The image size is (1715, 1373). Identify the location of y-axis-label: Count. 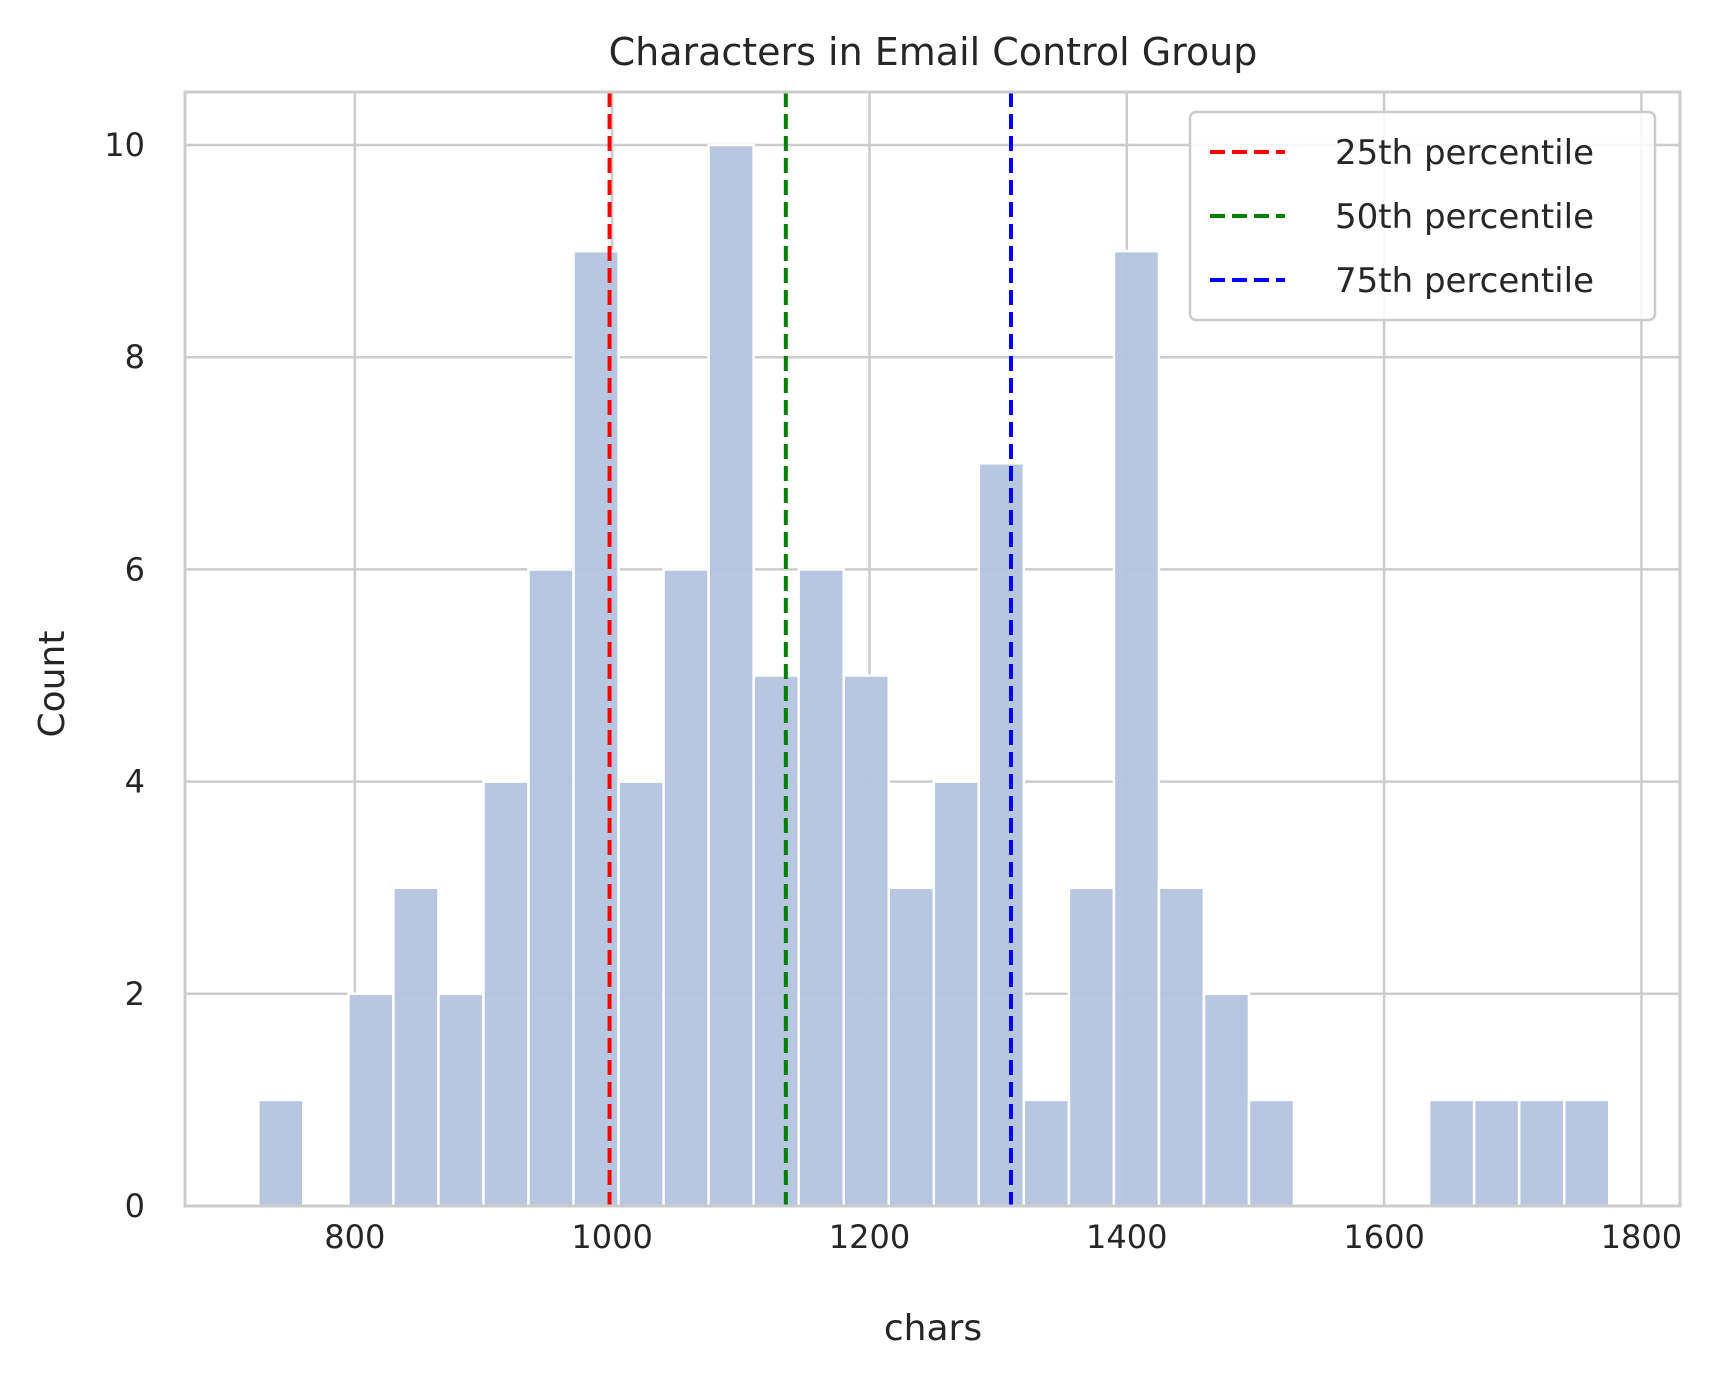
(52, 684).